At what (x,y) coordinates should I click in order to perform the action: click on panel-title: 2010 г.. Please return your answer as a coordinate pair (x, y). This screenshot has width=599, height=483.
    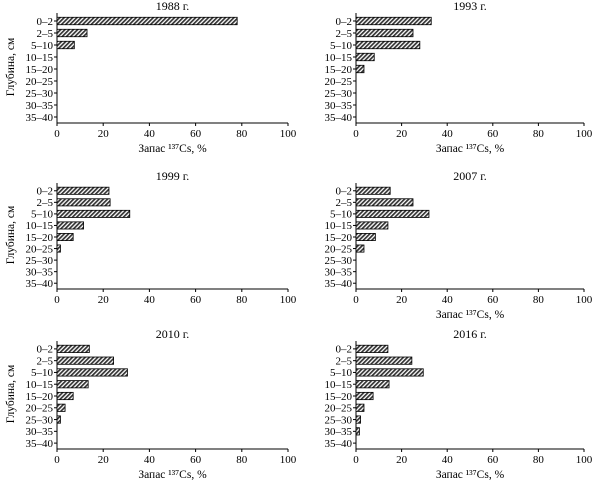
    Looking at the image, I should click on (173, 334).